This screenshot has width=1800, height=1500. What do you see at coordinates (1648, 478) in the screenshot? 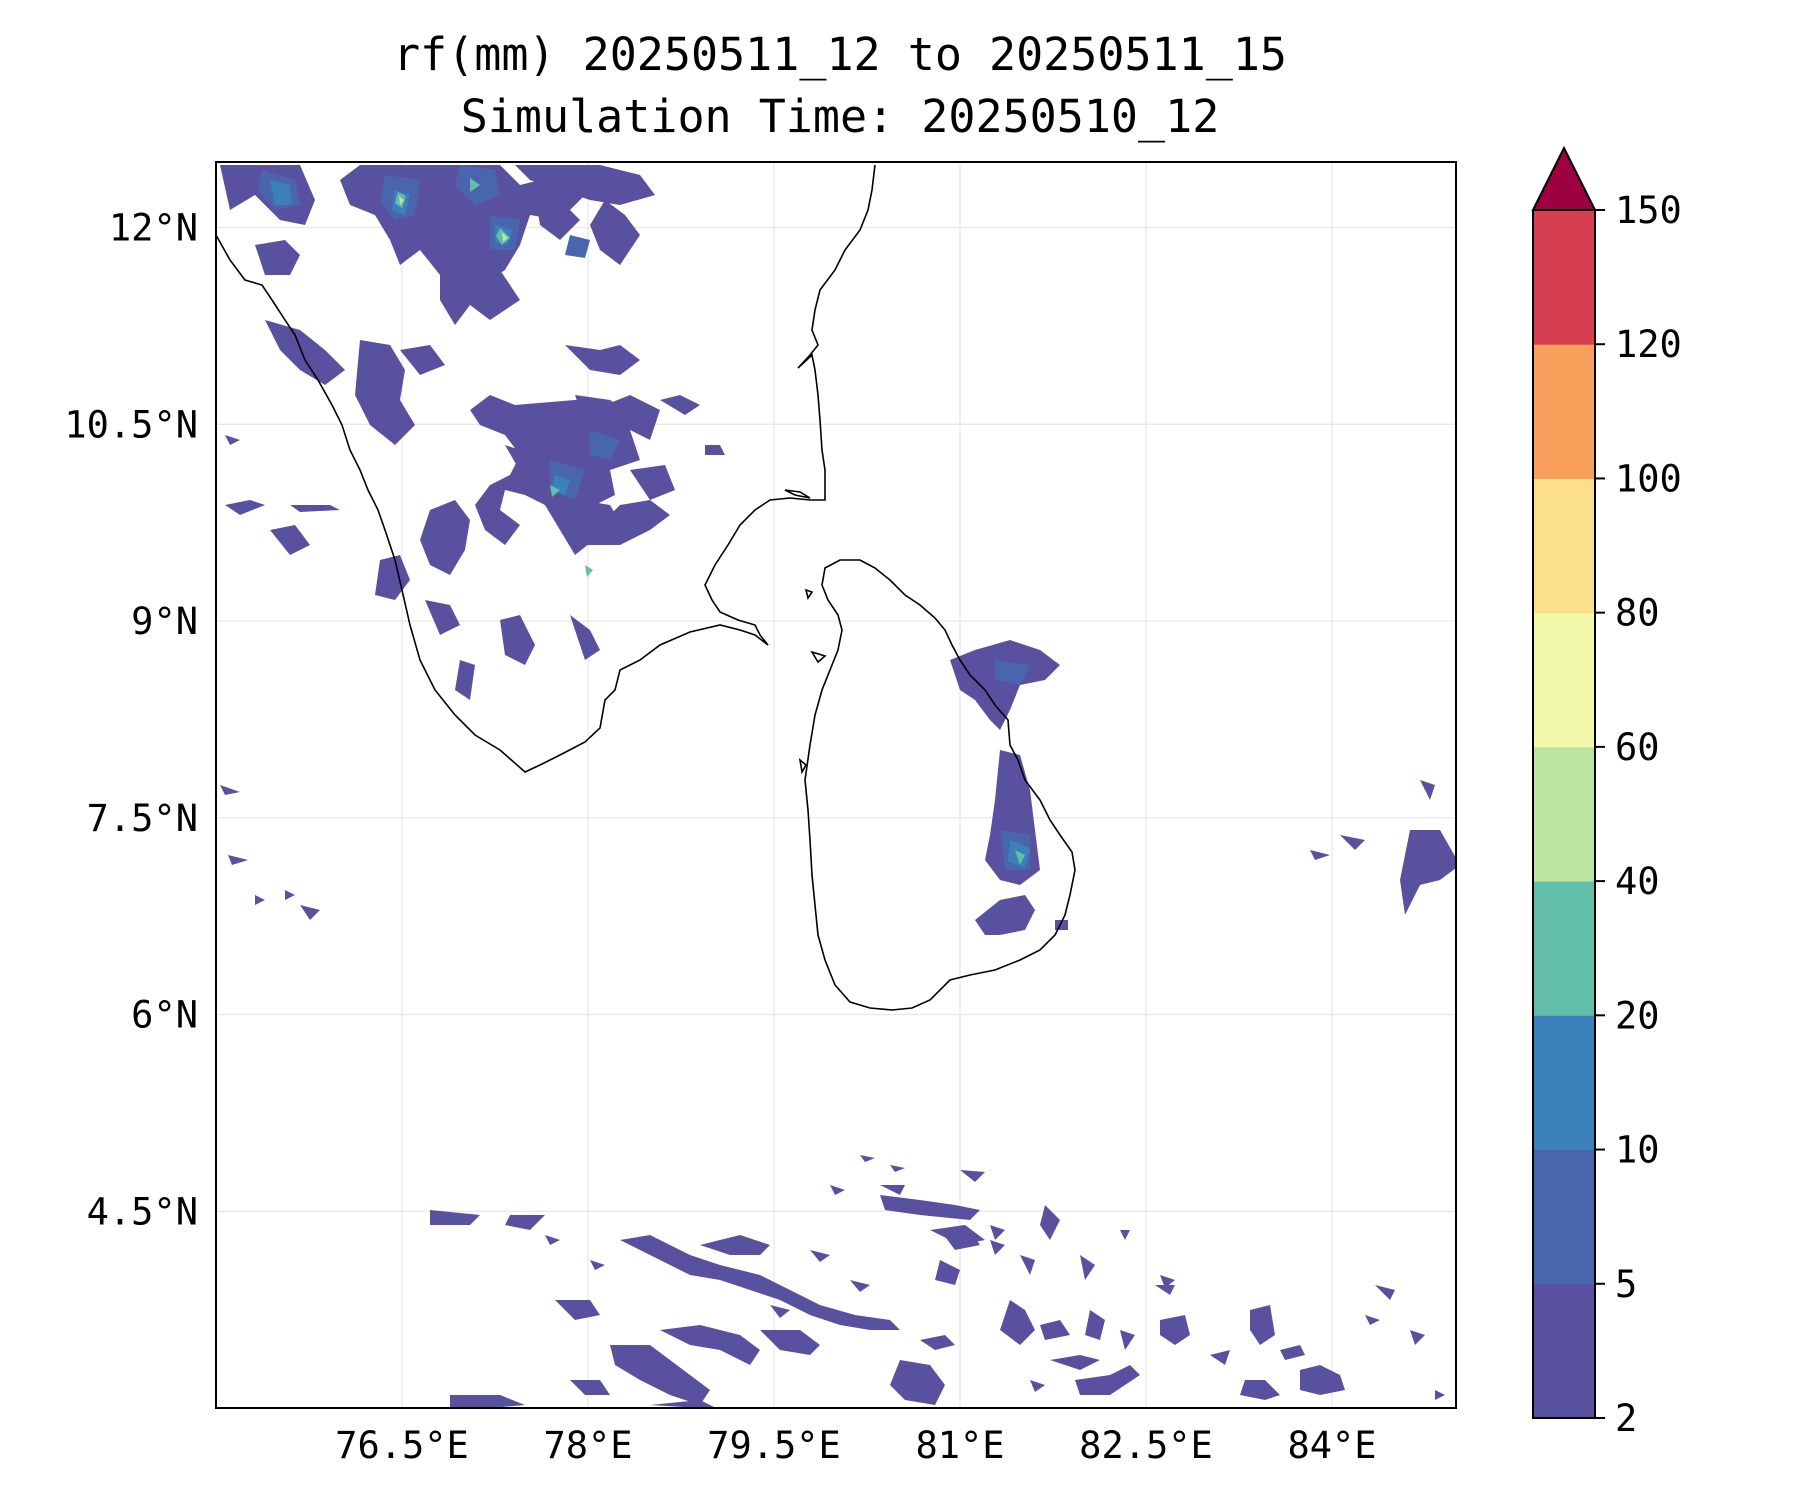
I see `colorbar-tick-label: 100` at bounding box center [1648, 478].